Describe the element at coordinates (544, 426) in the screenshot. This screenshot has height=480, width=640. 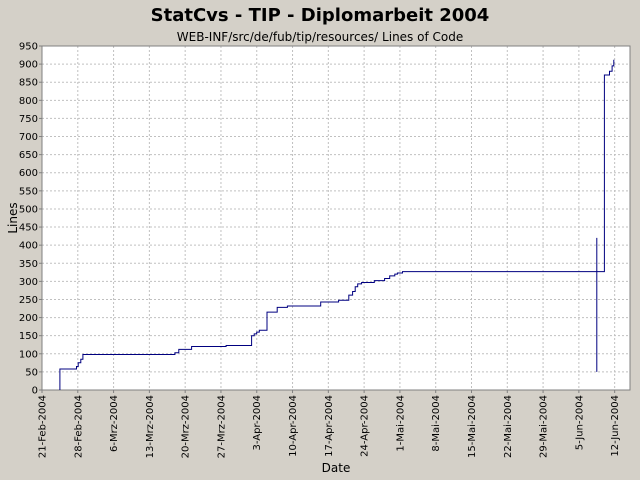
I see `x-tick-label: 29-Mai-2004` at that location.